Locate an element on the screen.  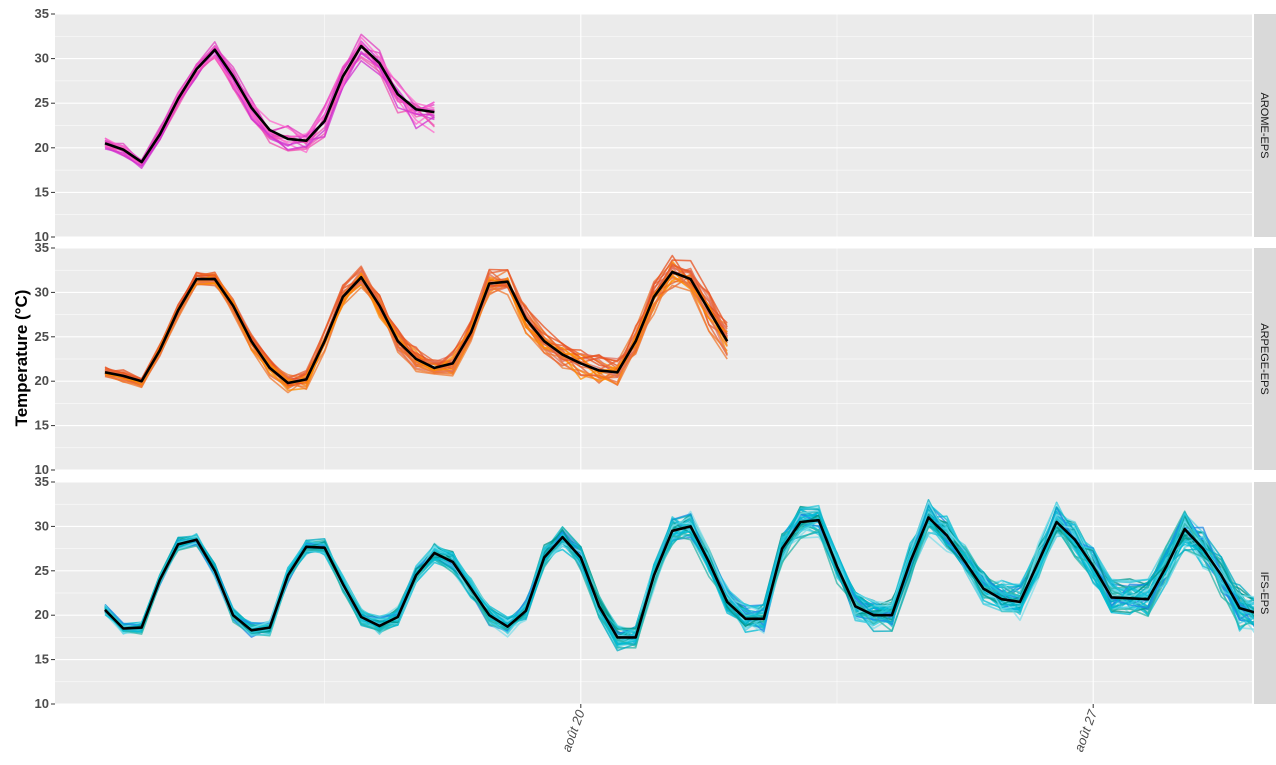
y-axis-label: Temperature (°C) is located at coordinates (21, 358).